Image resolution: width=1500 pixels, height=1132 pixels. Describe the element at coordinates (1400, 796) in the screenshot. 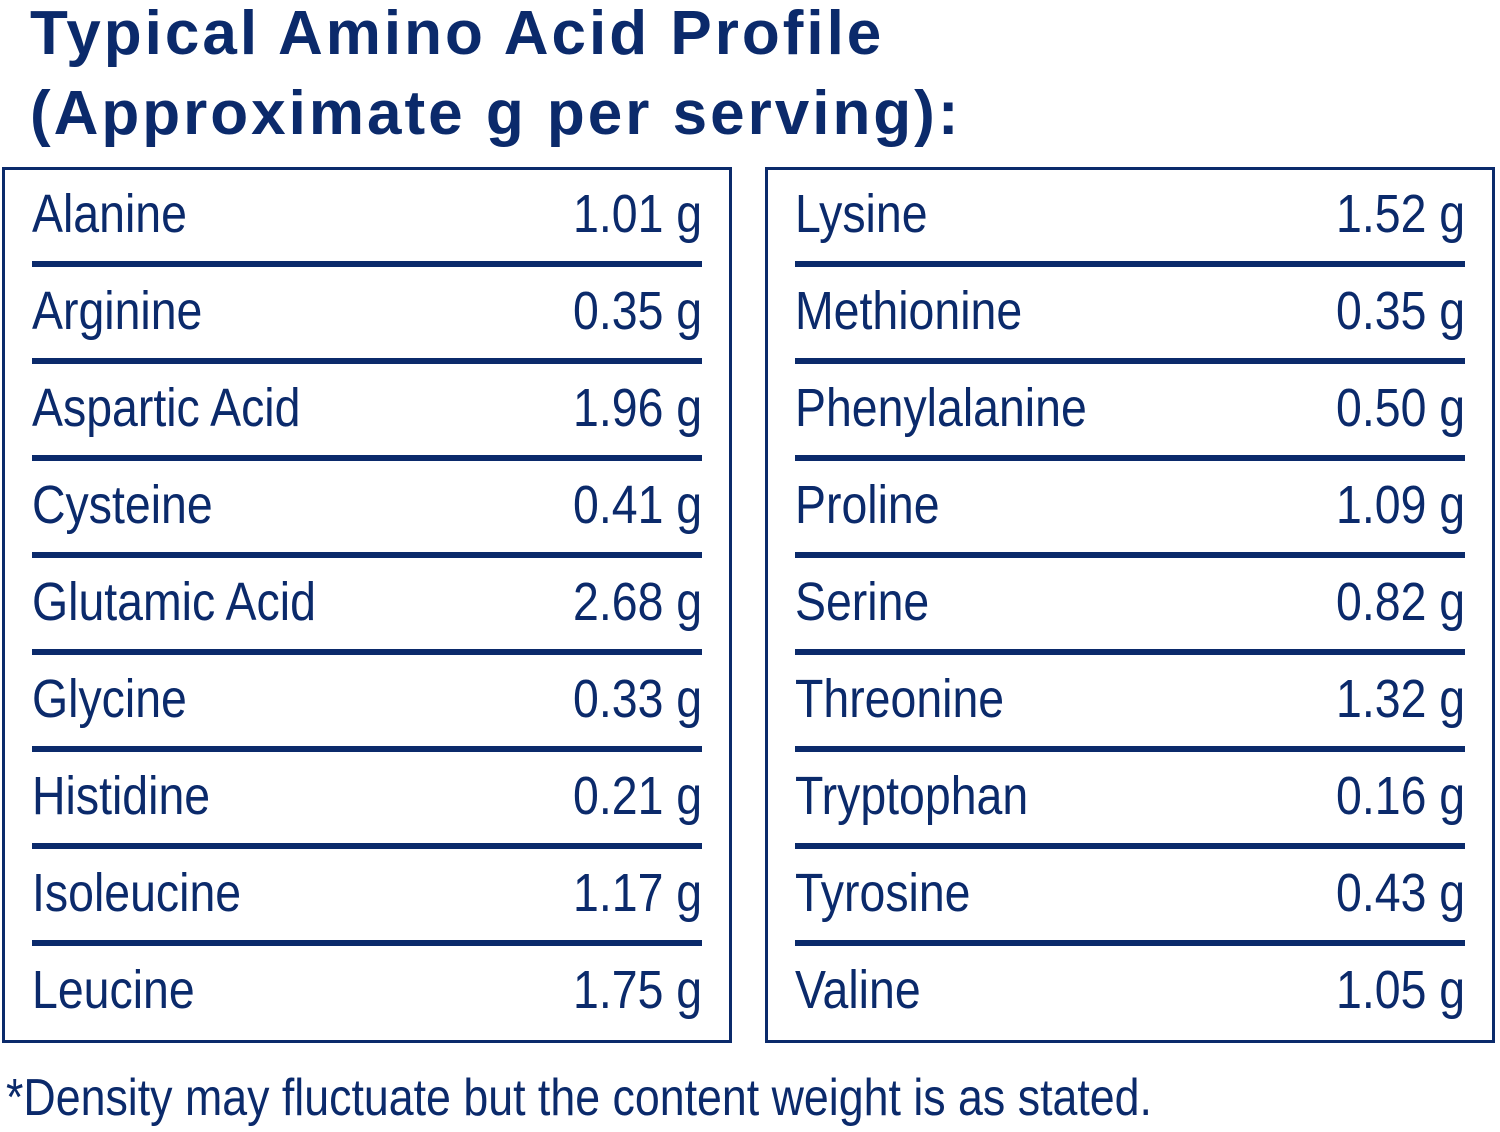

I see `amino-acid-value: 0.16 g` at that location.